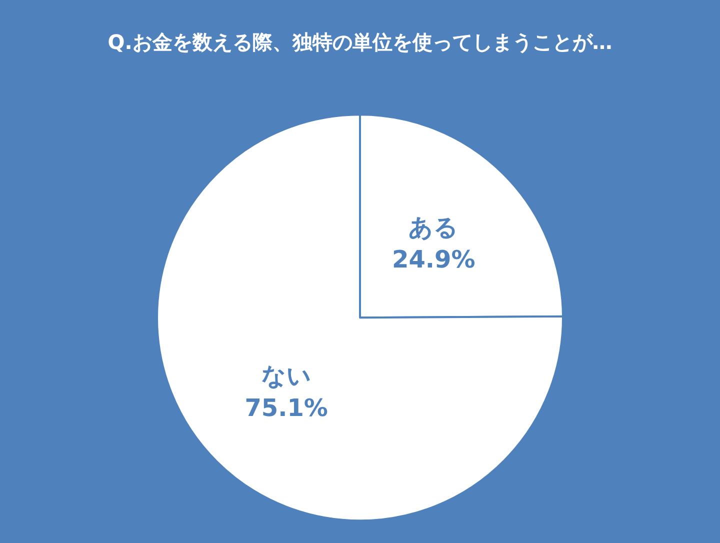 The height and width of the screenshot is (543, 720). I want to click on slice-label: ある, so click(433, 228).